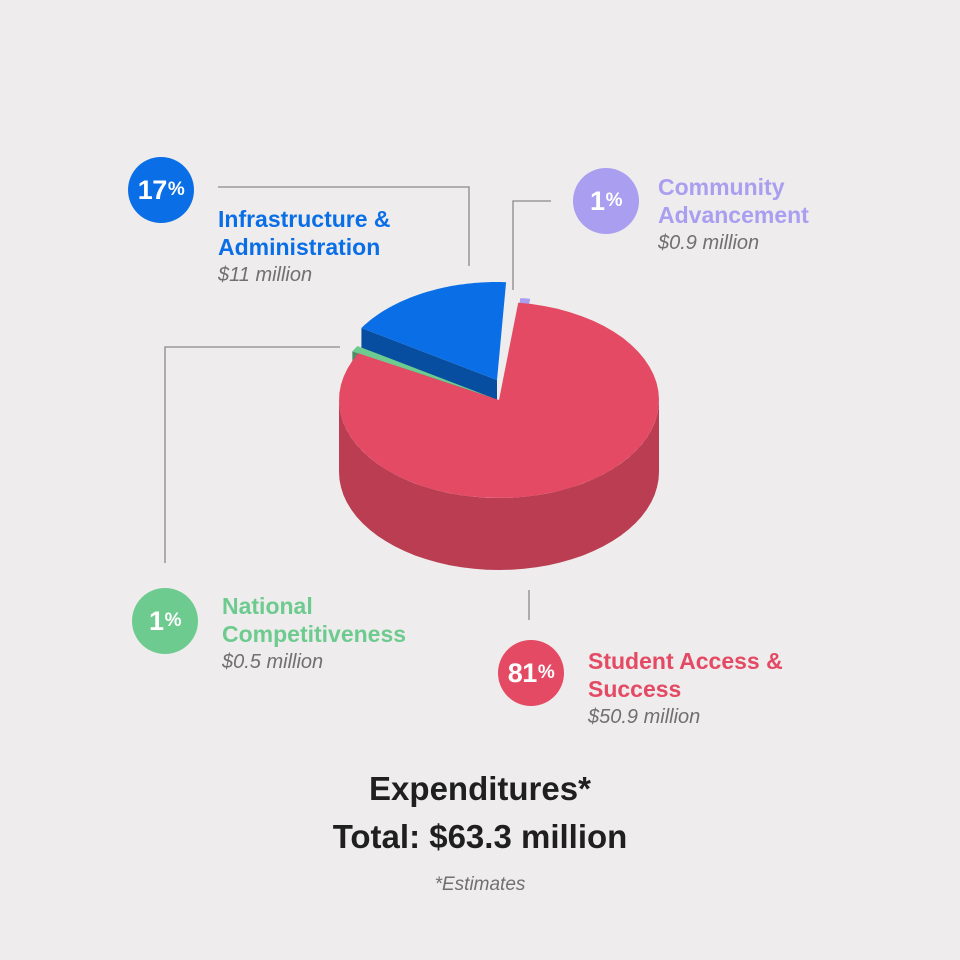  I want to click on slice-amount-student: $50.9 million, so click(644, 717).